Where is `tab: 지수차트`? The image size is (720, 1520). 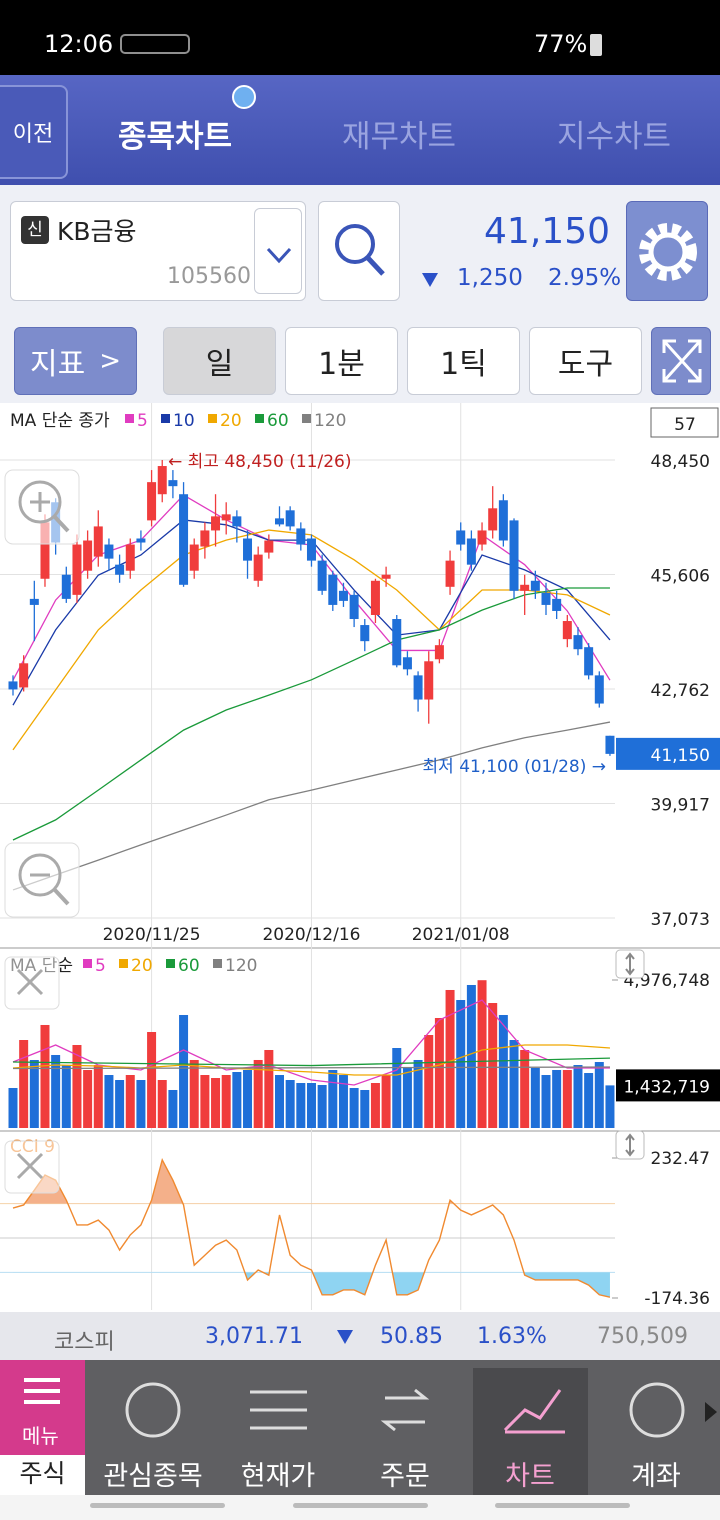 tab: 지수차트 is located at coordinates (614, 137).